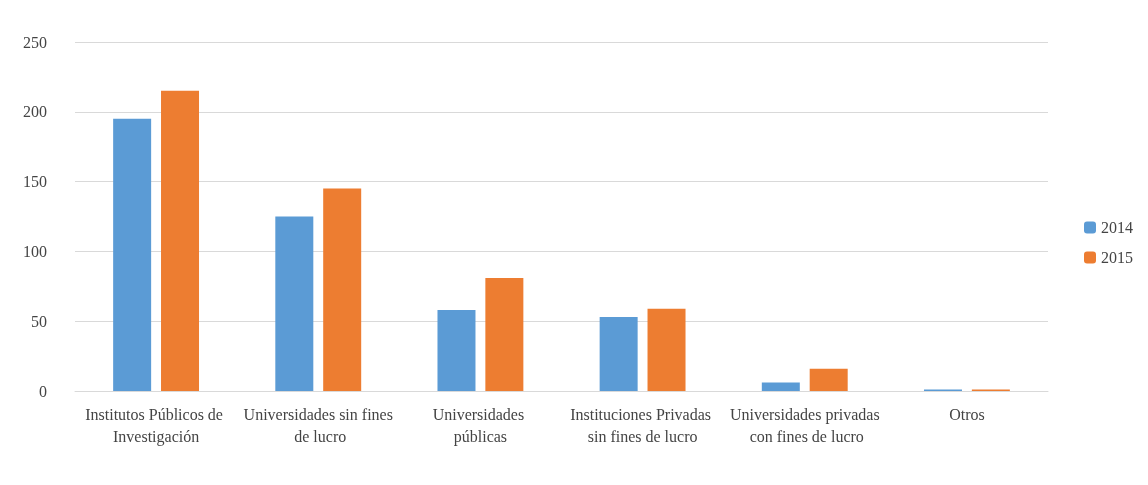 This screenshot has height=485, width=1148. What do you see at coordinates (643, 425) in the screenshot?
I see `x-tick-label: Instituciones Privadas sin fines de lucro` at bounding box center [643, 425].